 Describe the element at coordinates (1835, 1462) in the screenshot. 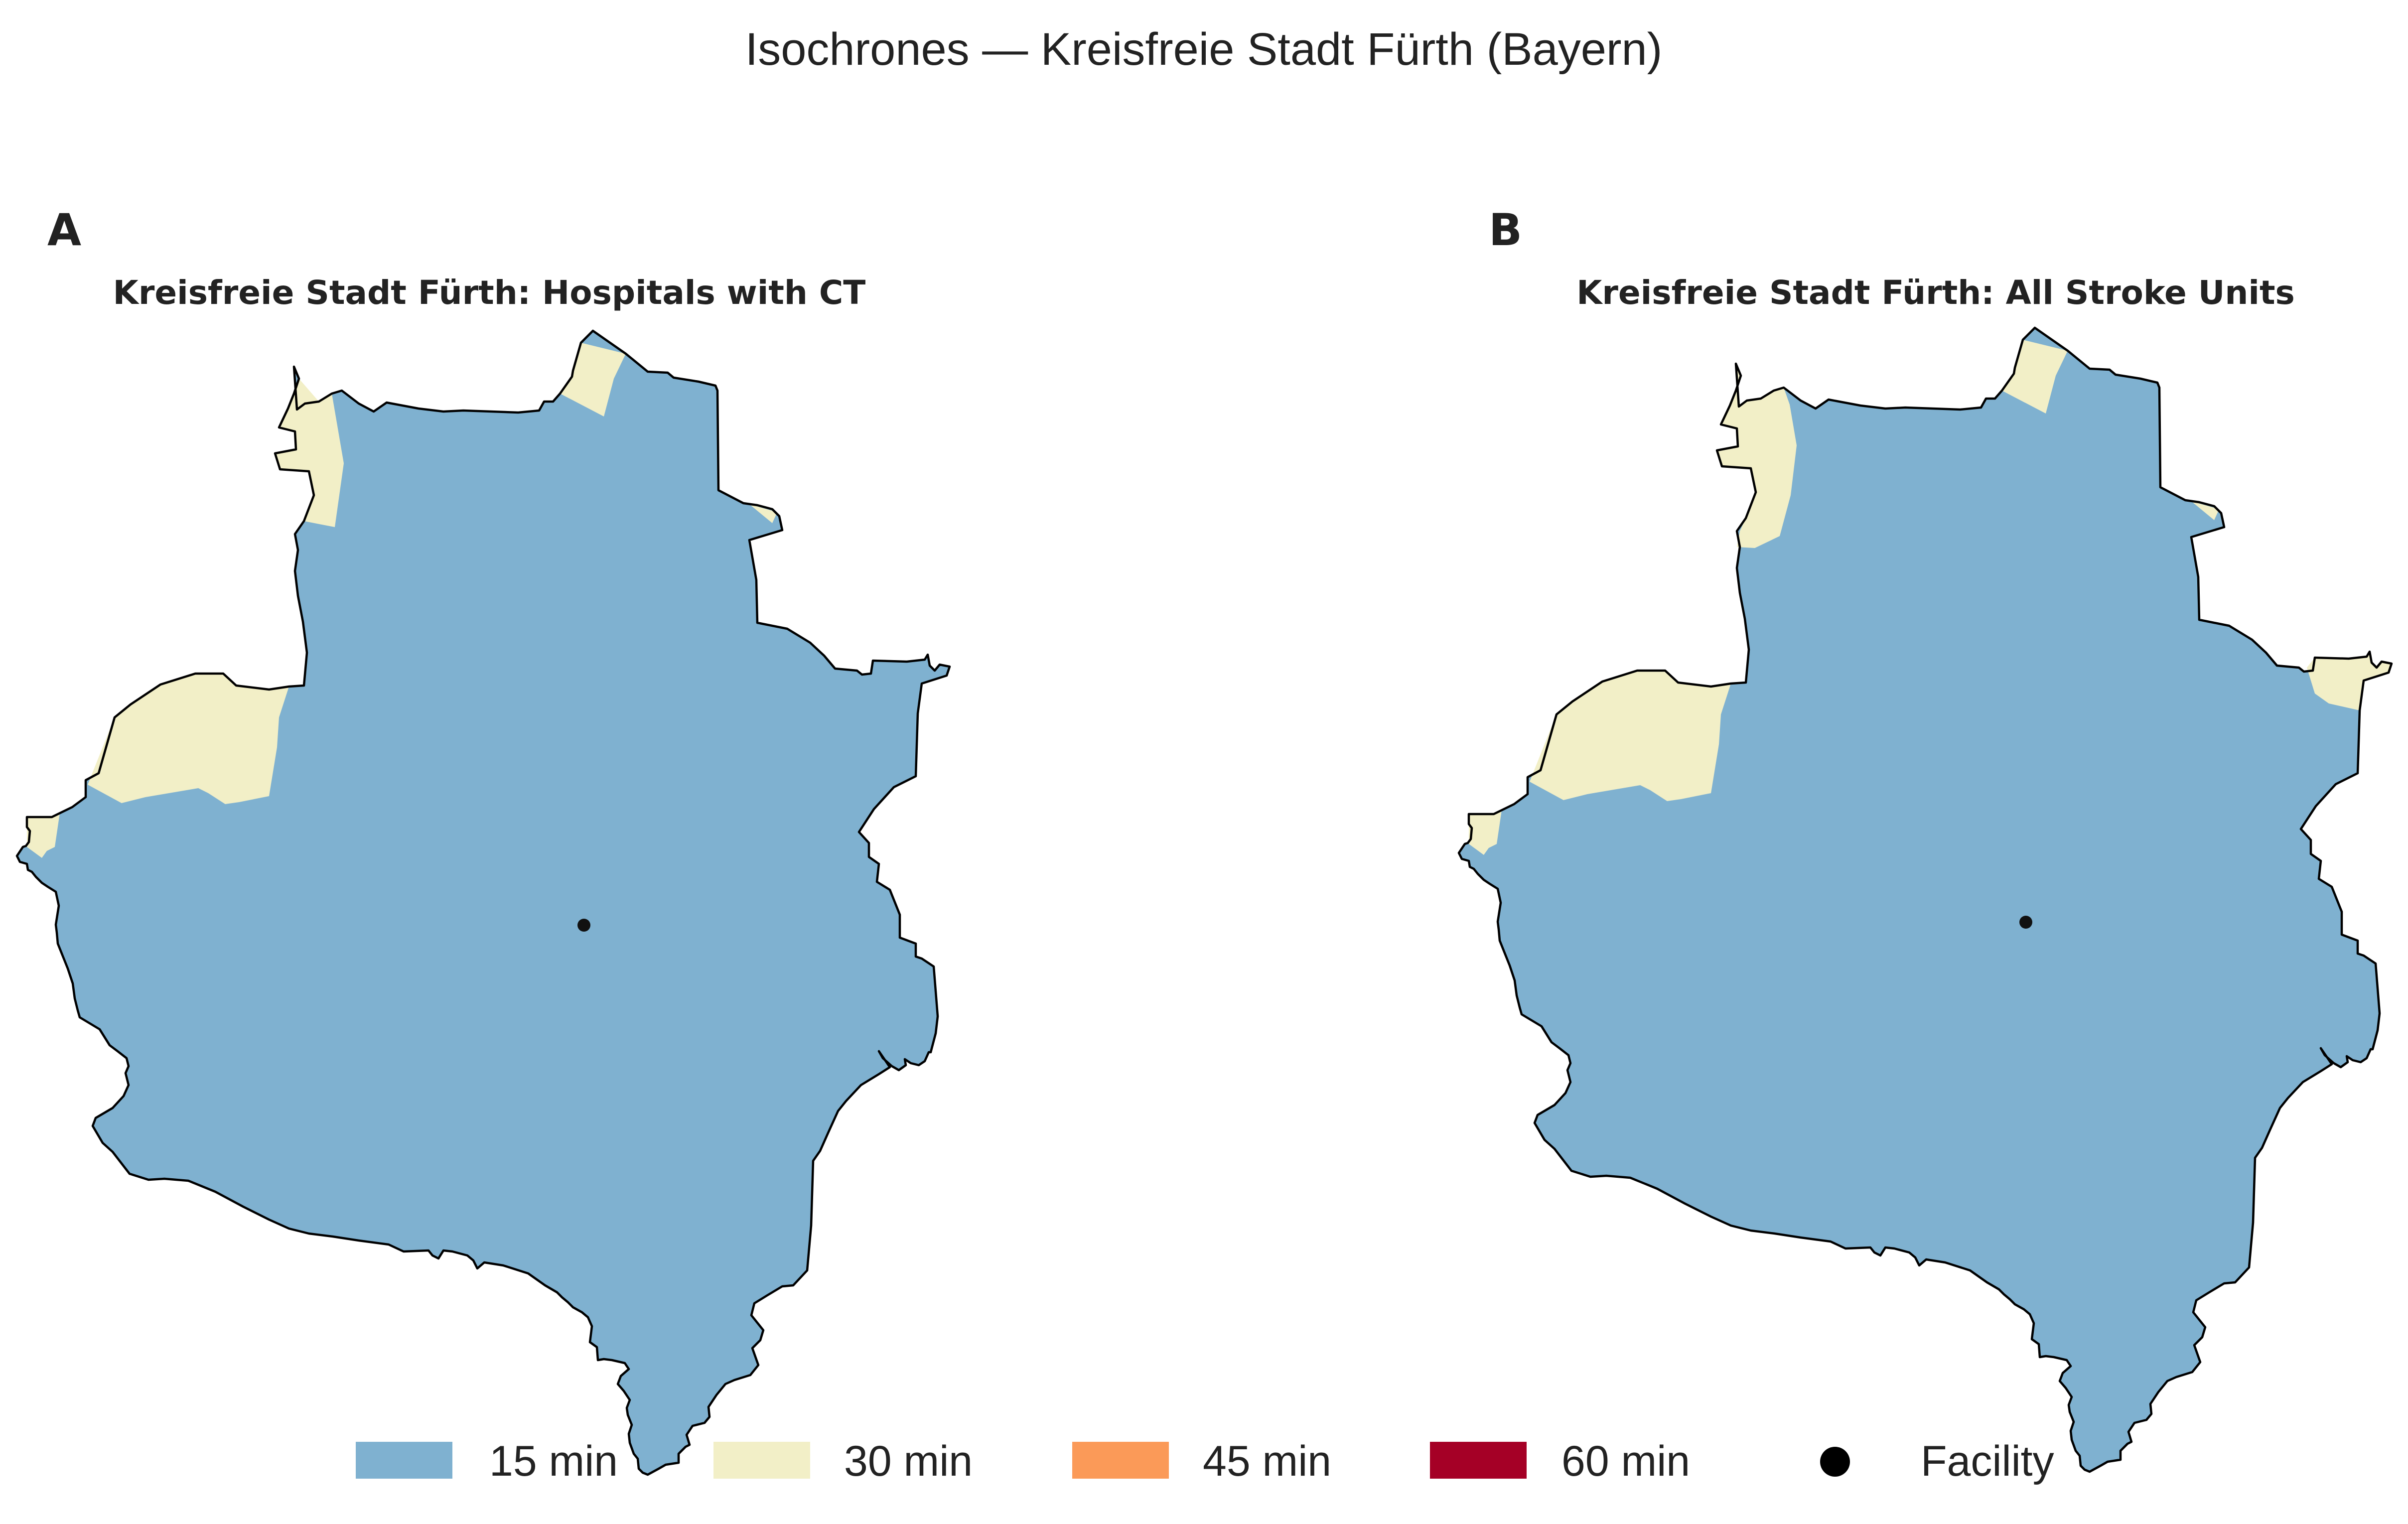

I see `legend-facility-icon` at that location.